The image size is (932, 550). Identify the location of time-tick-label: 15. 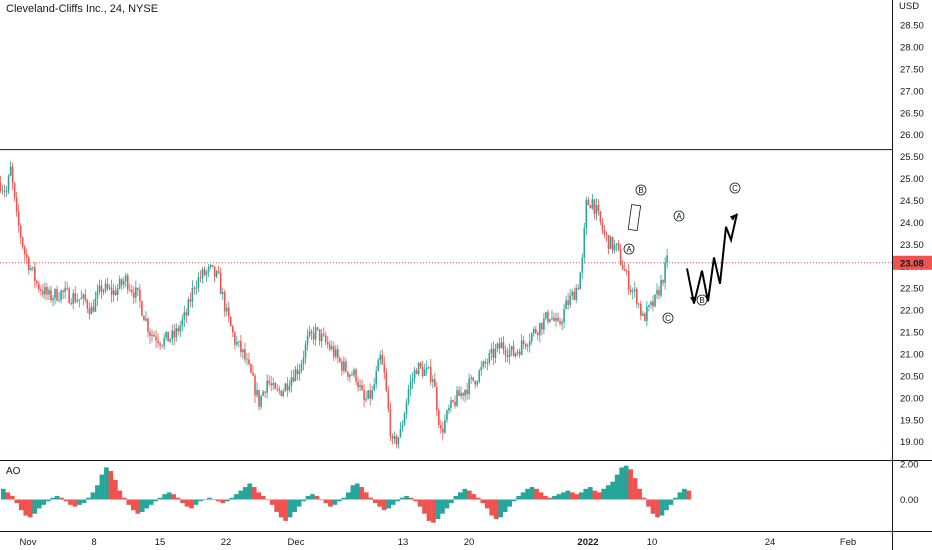
(160, 542).